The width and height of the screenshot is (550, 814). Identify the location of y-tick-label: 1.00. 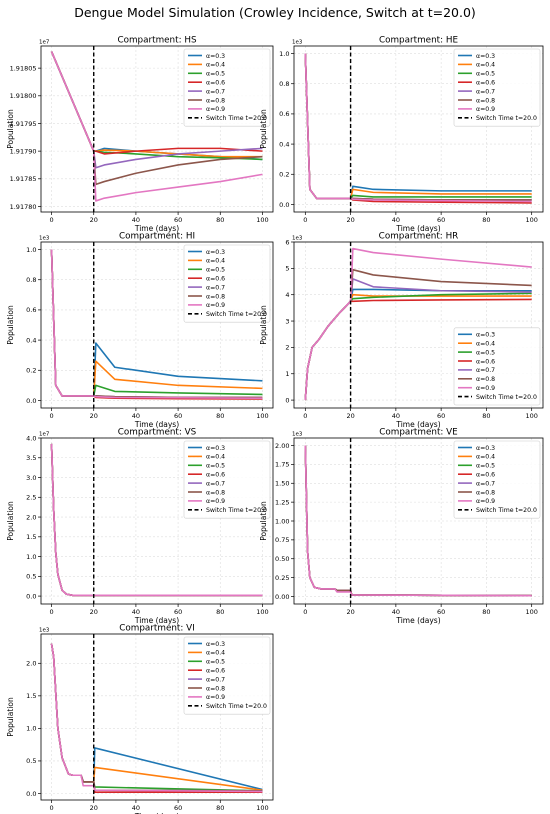
(282, 521).